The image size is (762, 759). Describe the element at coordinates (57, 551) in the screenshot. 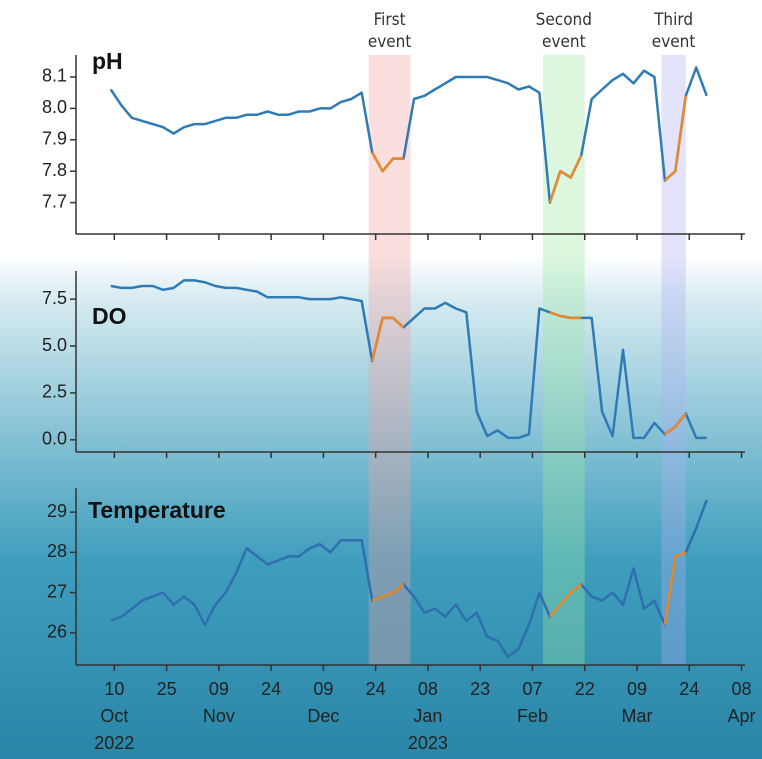

I see `y-tick-label: 28` at that location.